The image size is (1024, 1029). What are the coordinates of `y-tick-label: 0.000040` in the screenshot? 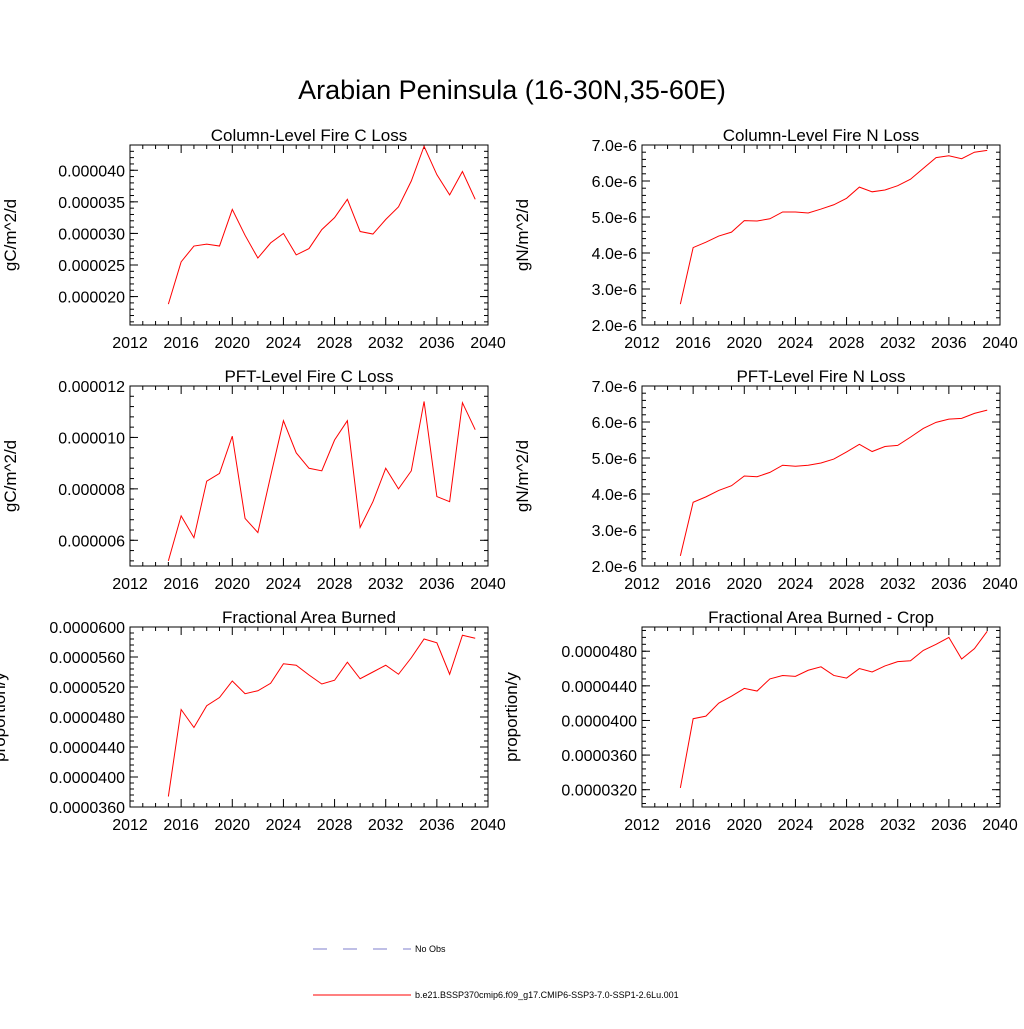 It's located at (91, 171).